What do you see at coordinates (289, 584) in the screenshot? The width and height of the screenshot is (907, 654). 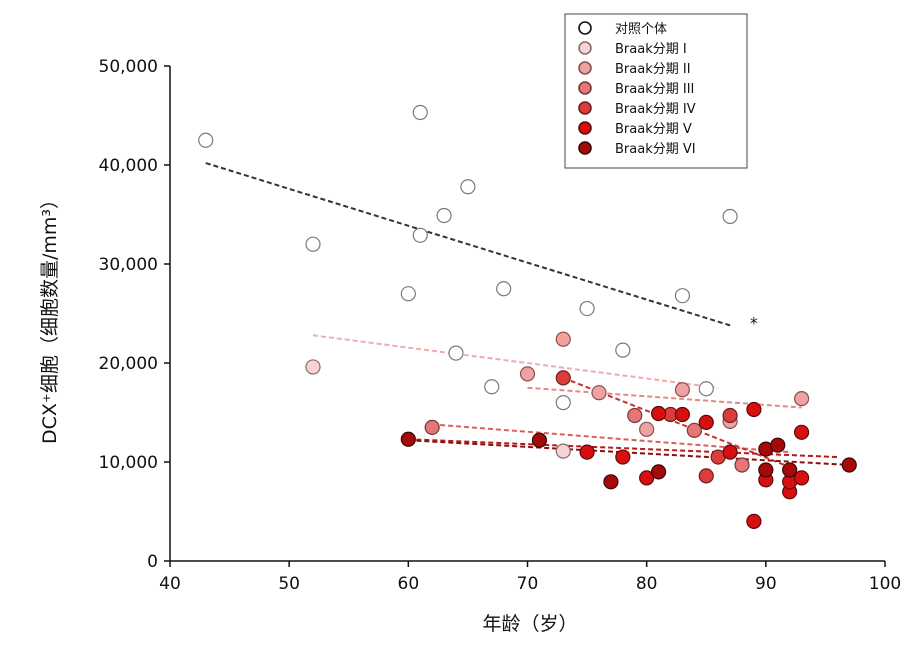 I see `x-tick-label: 50` at bounding box center [289, 584].